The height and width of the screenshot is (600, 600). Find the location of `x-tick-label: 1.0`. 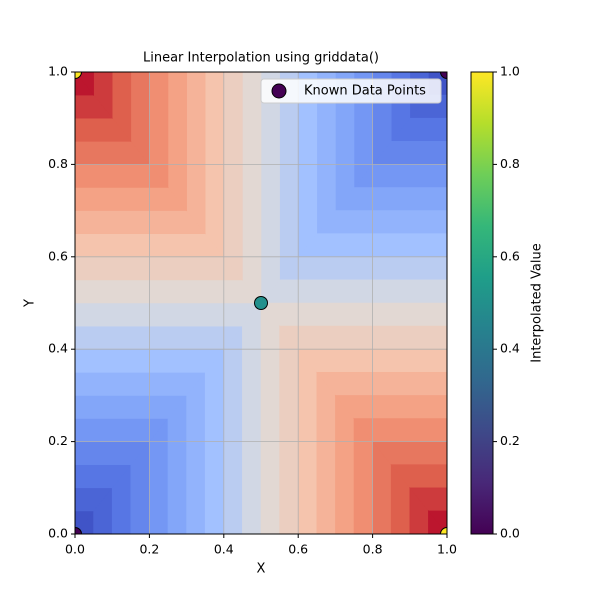

x-tick-label: 1.0 is located at coordinates (447, 549).